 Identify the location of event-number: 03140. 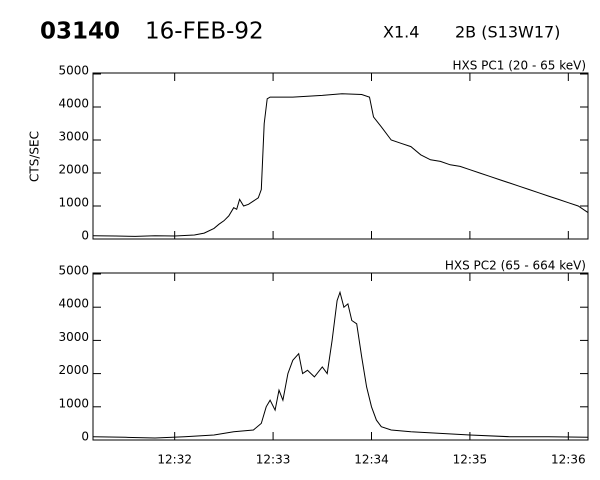
(80, 32).